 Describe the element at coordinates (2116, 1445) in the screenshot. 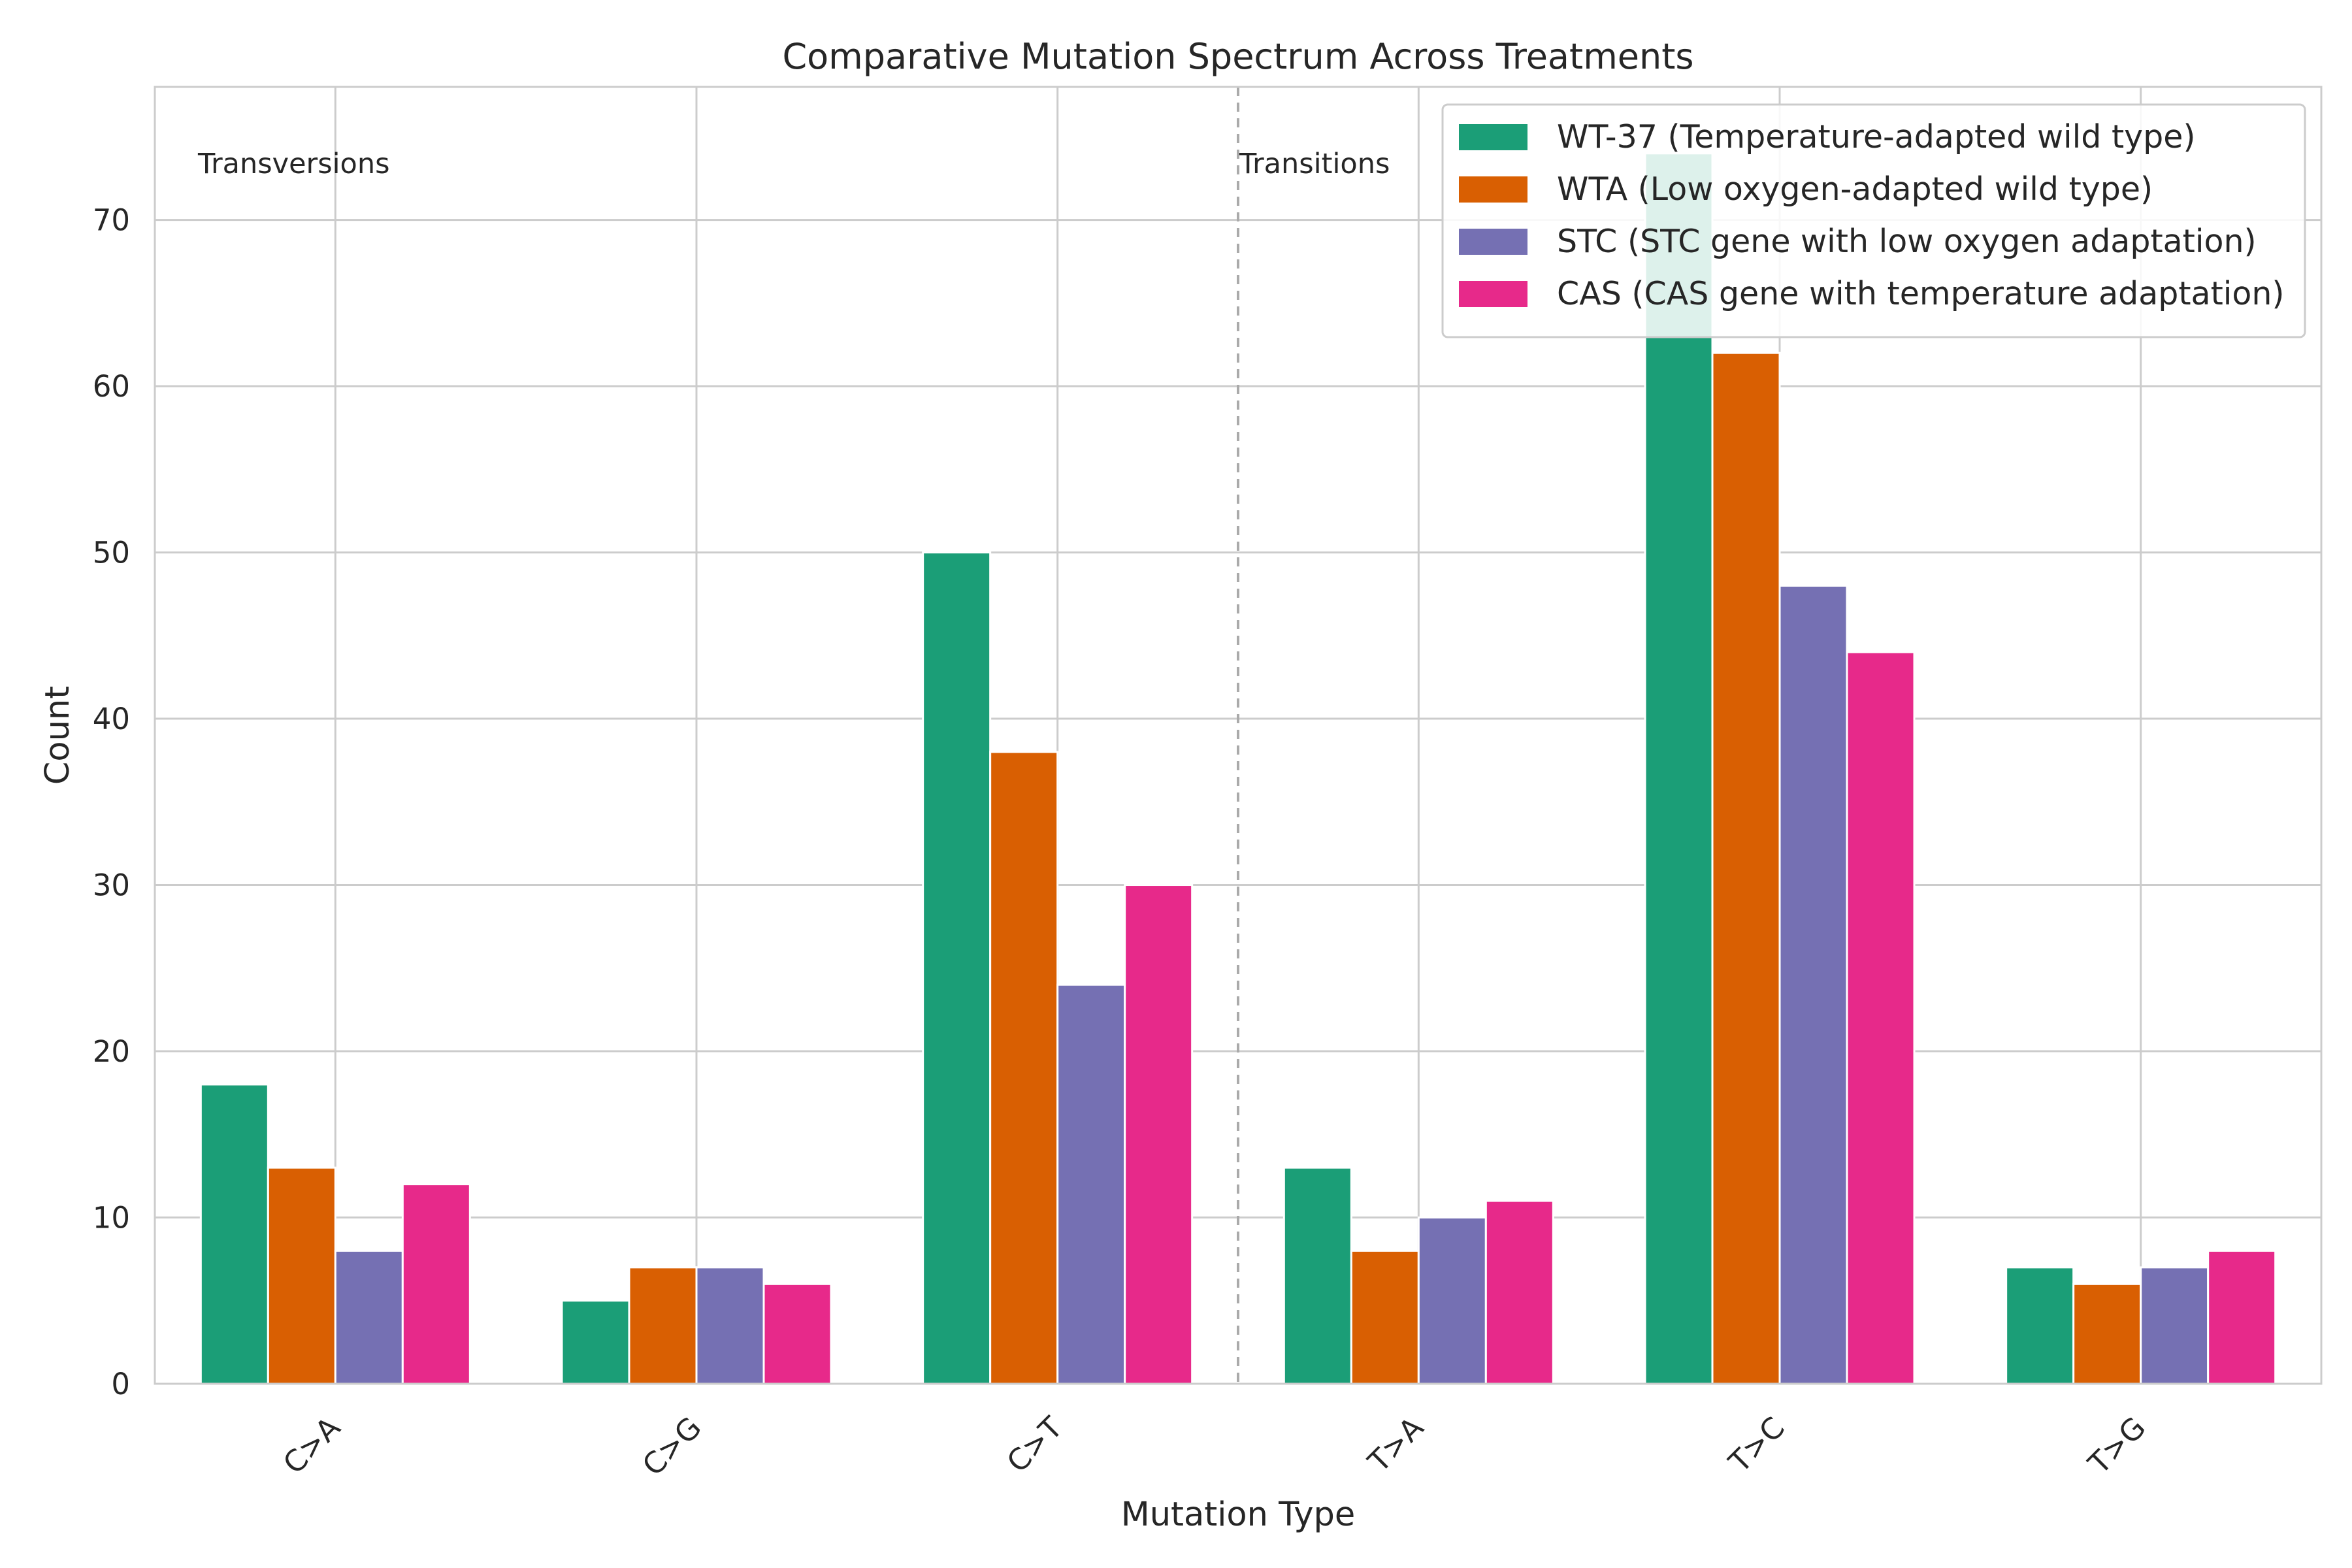

I see `x-tick-label: T>G` at that location.